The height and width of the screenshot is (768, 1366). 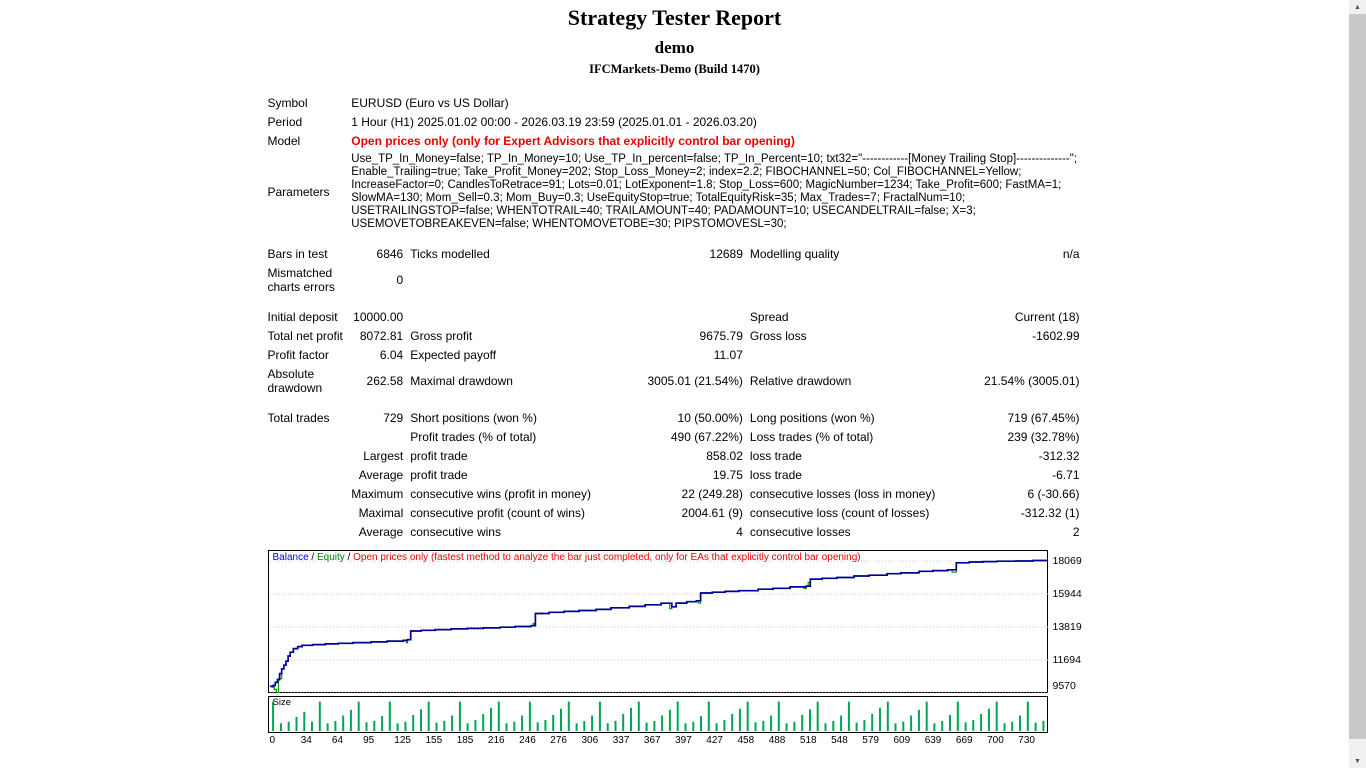 I want to click on x-axis-tick-label: 306, so click(x=590, y=740).